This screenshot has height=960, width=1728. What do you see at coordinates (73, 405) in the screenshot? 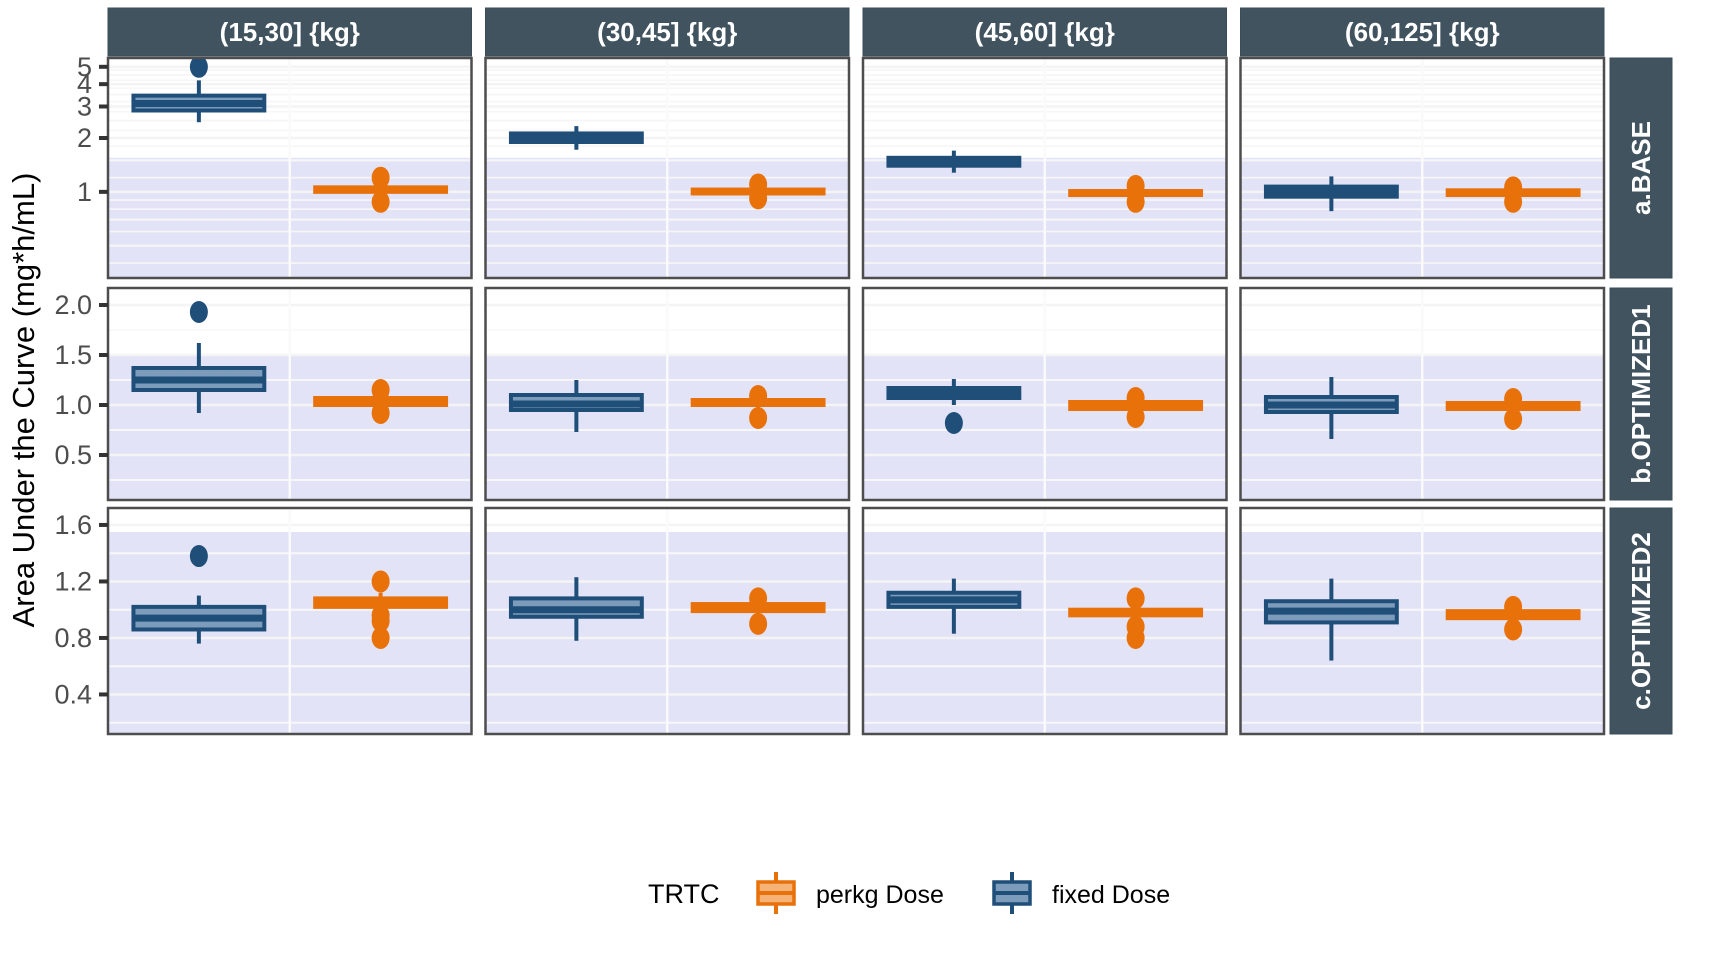
I see `y-tick-label: 1.0` at bounding box center [73, 405].